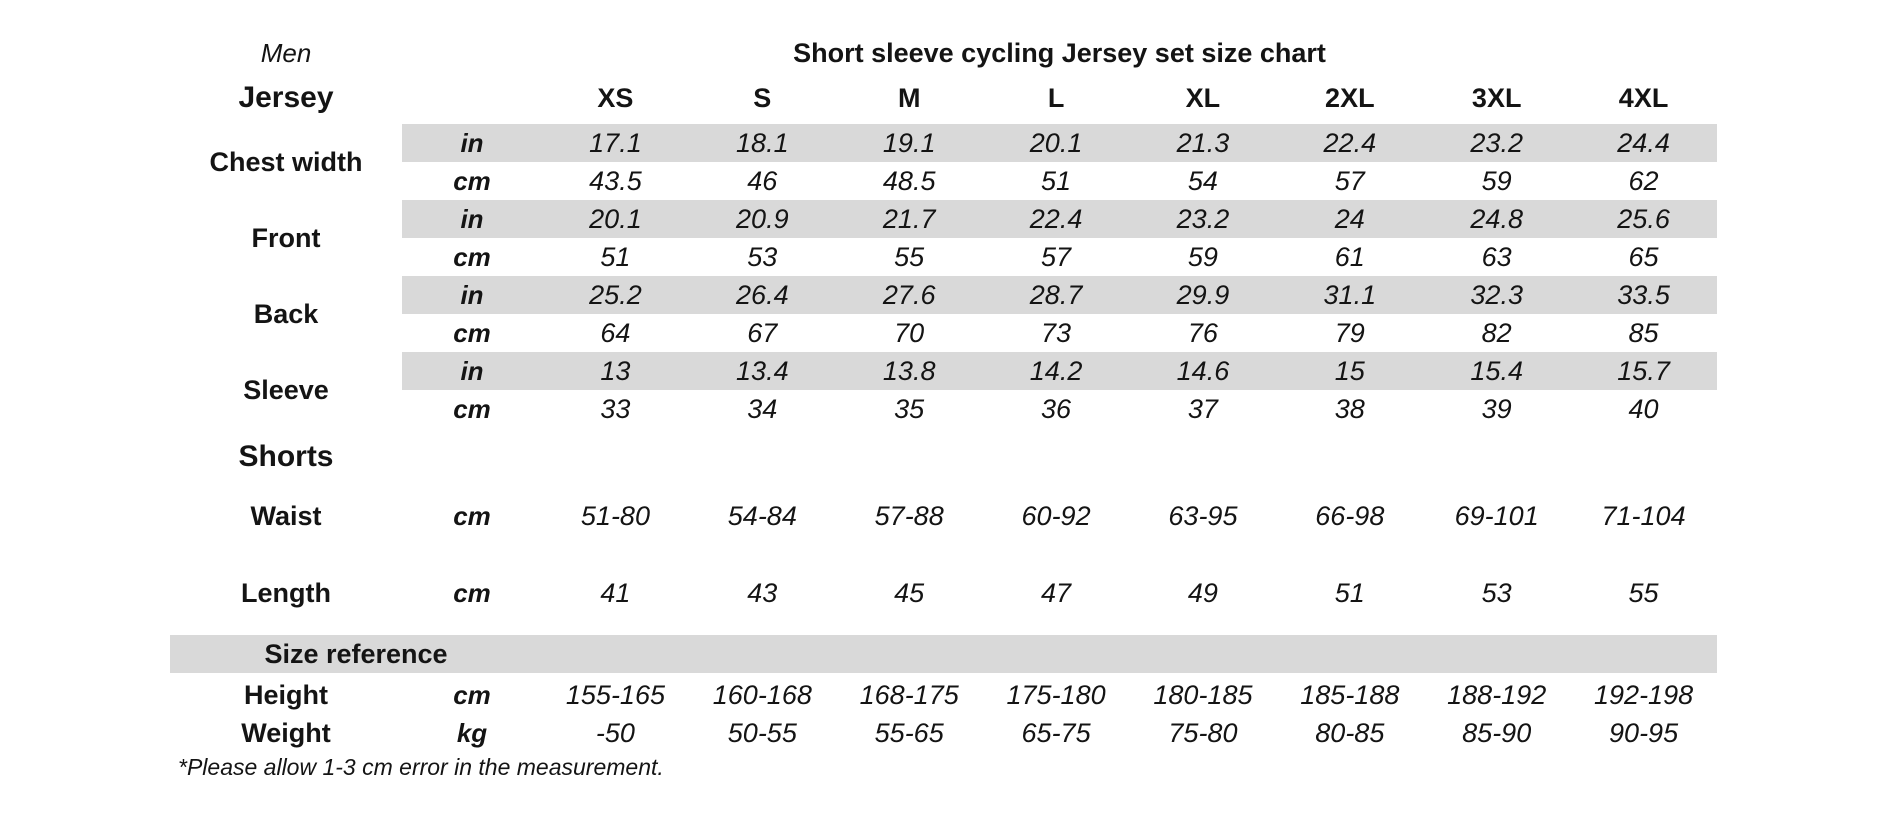 This screenshot has width=1894, height=813. I want to click on cell-back-cm-4xl: 85, so click(1643, 332).